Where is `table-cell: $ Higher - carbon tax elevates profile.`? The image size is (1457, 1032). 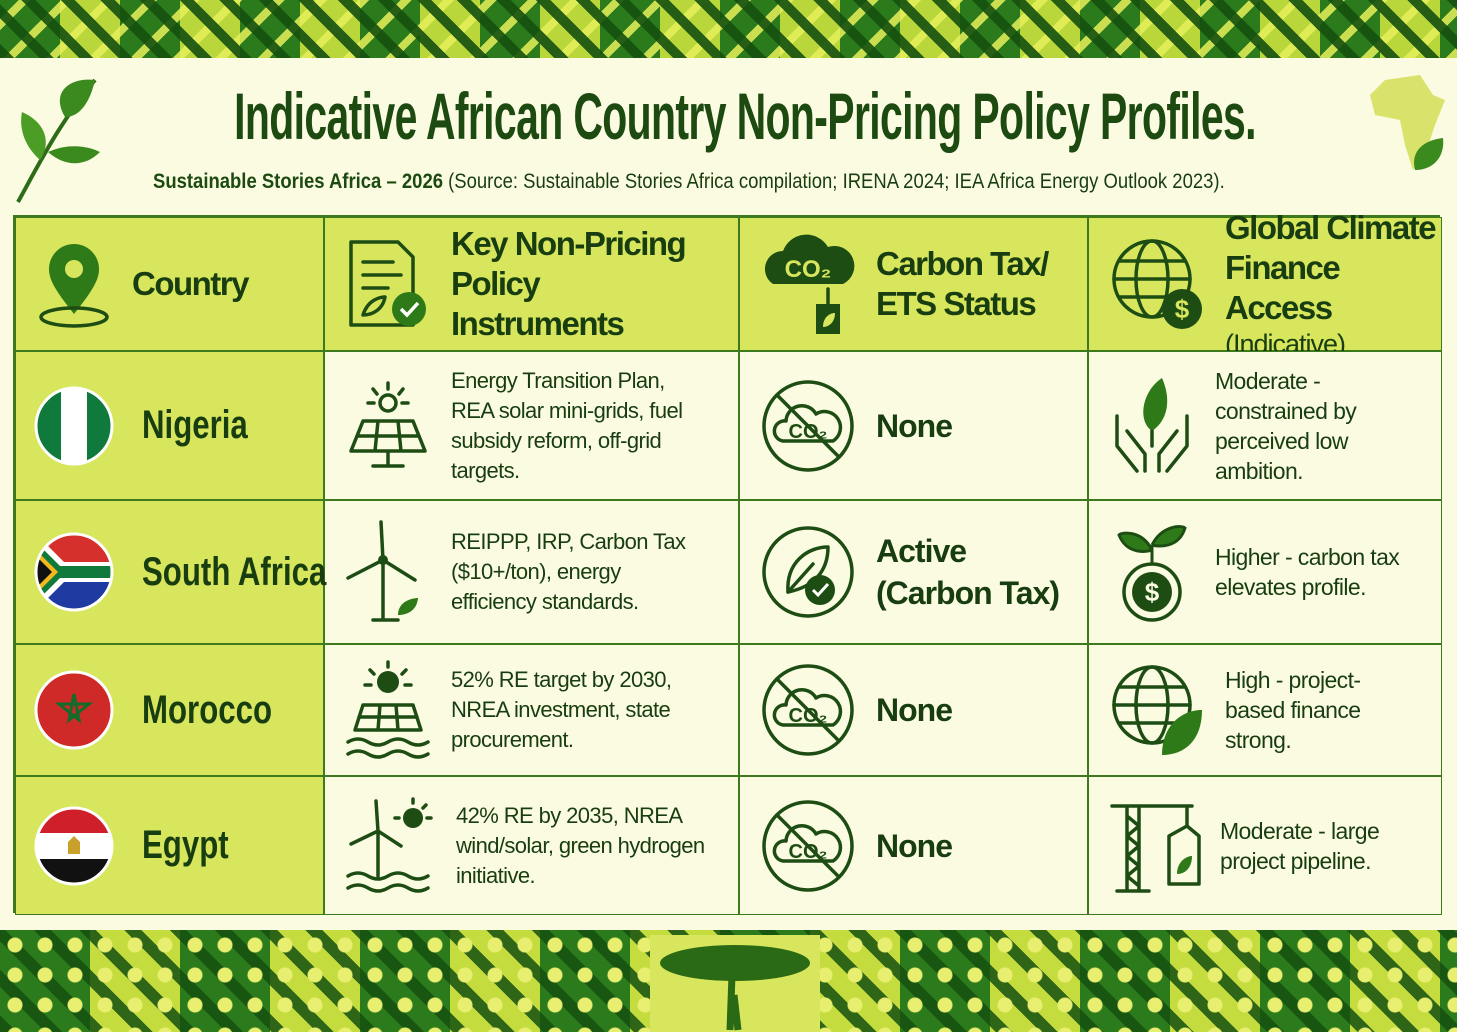 table-cell: $ Higher - carbon tax elevates profile. is located at coordinates (1265, 572).